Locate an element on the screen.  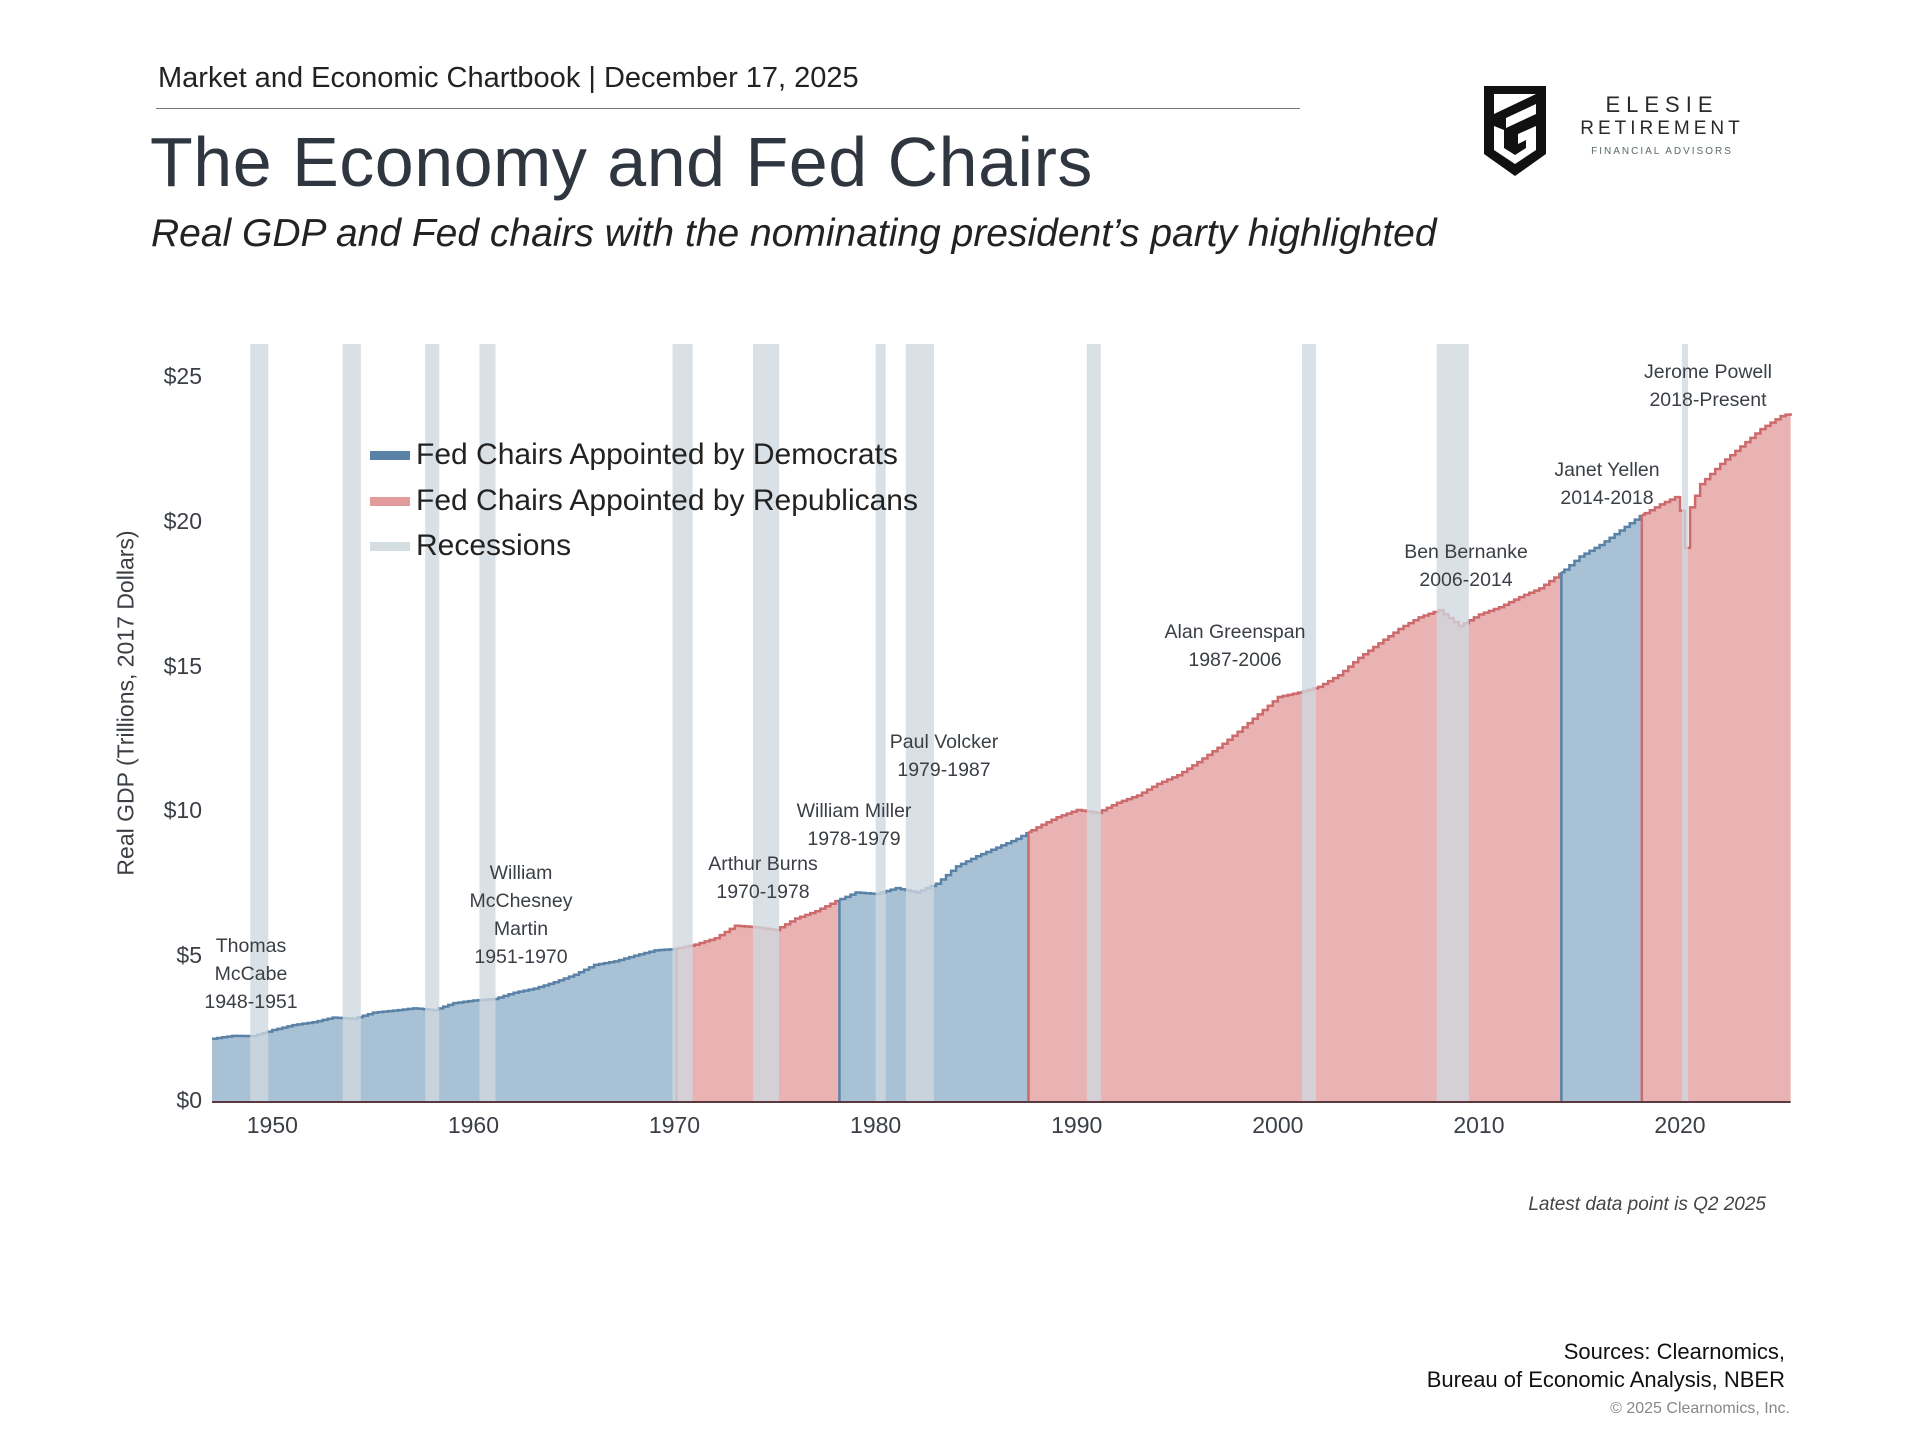
legend-item-republicans: Fed Chairs Appointed by Republicans is located at coordinates (644, 501).